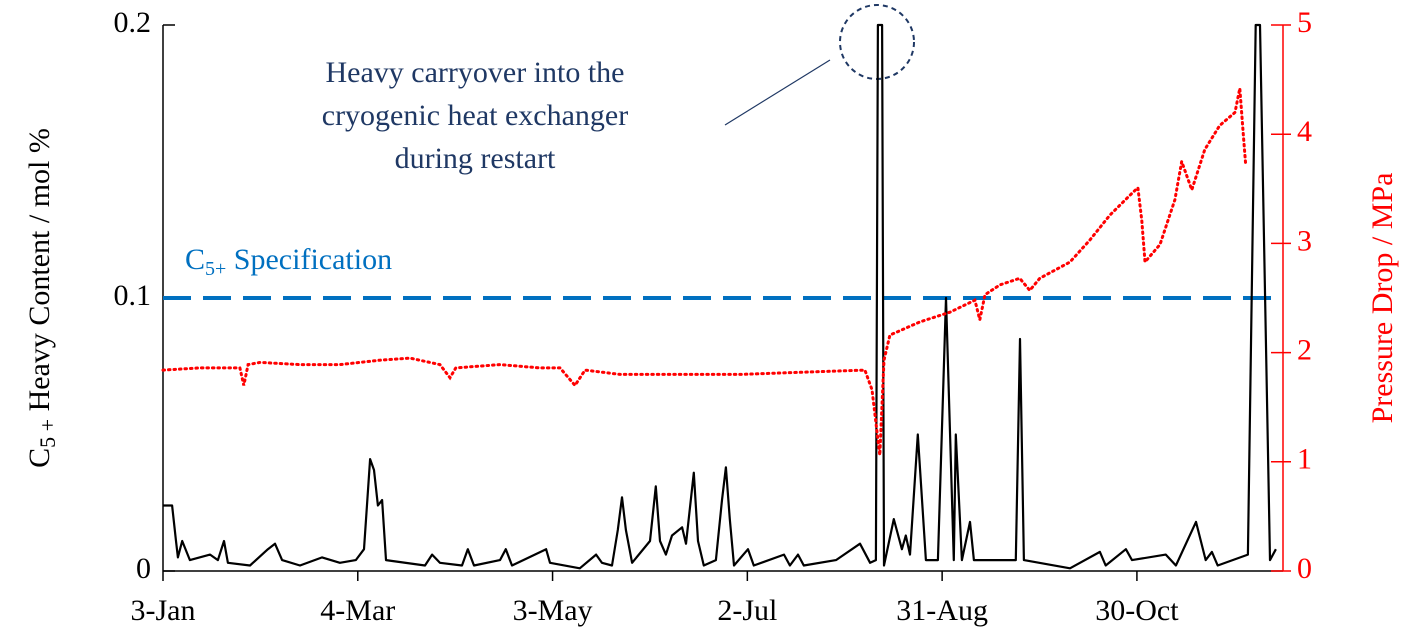 This screenshot has height=640, width=1414. What do you see at coordinates (1304, 349) in the screenshot?
I see `y2-tick-label: 2` at bounding box center [1304, 349].